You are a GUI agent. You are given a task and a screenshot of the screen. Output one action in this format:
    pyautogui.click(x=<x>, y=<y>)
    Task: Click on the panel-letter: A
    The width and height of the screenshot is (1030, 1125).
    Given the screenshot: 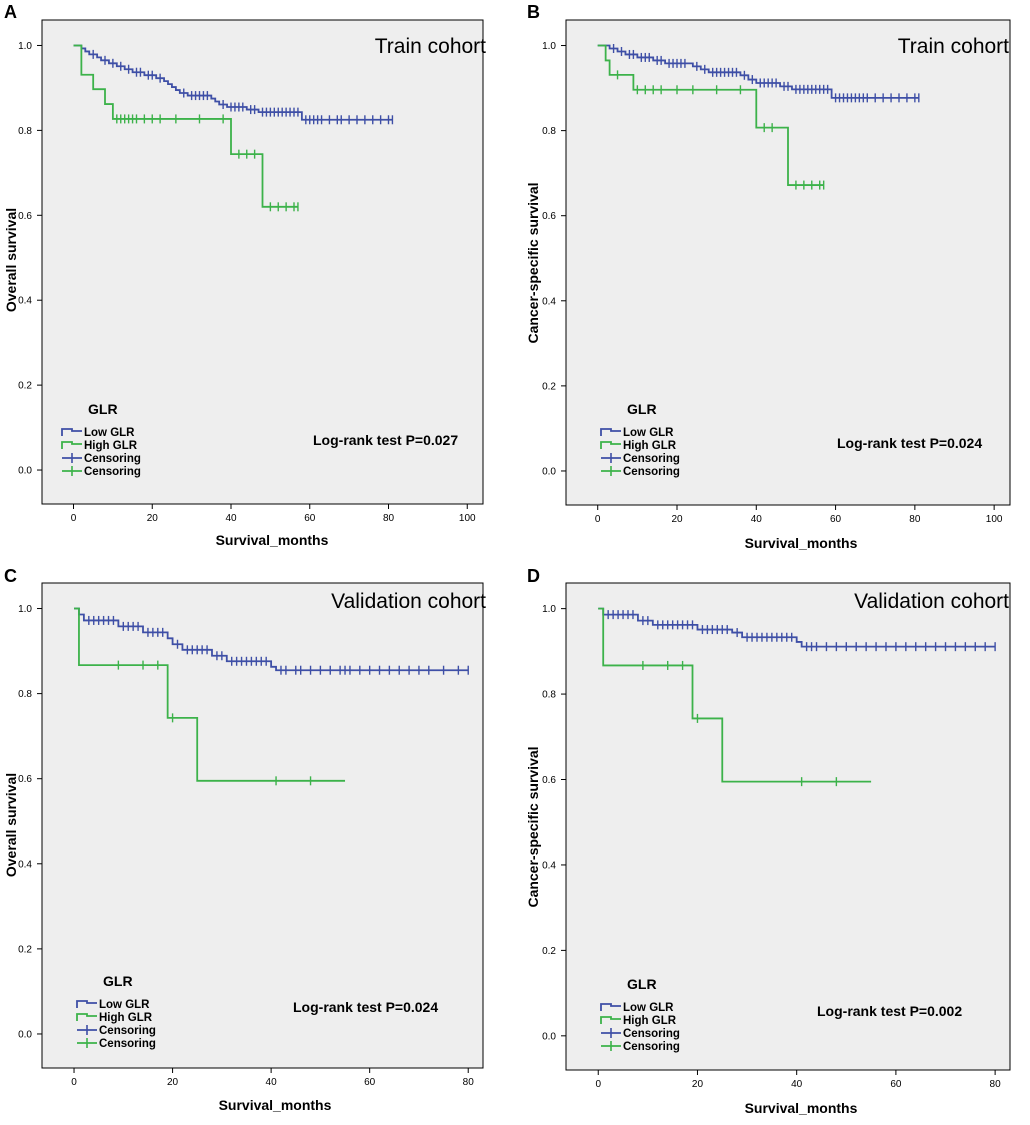 What is the action you would take?
    pyautogui.click(x=10, y=12)
    